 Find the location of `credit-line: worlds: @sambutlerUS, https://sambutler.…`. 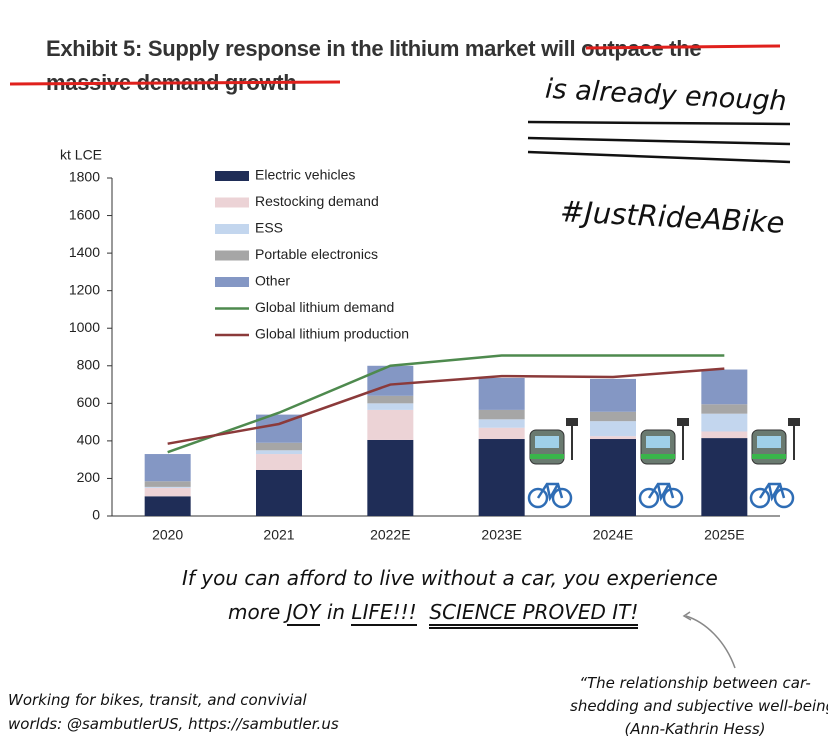

credit-line: worlds: @sambutlerUS, https://sambutler.… is located at coordinates (173, 724).